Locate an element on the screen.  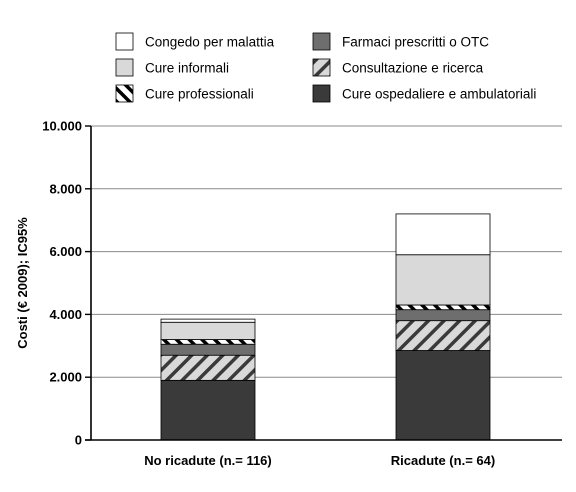
x-category-labels: No ricadute (n.= 116) Ricadute (n.= 64) is located at coordinates (319, 460).